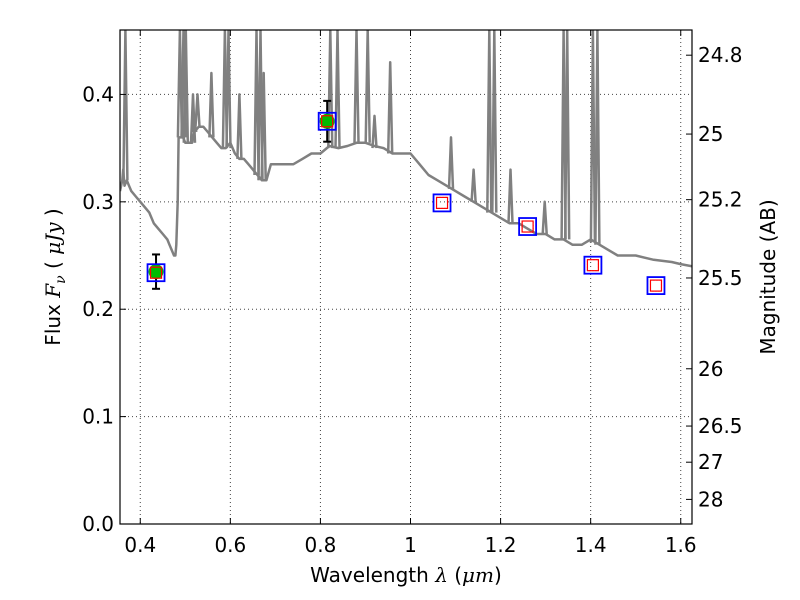  I want to click on x-tick-label: 1.2, so click(501, 545).